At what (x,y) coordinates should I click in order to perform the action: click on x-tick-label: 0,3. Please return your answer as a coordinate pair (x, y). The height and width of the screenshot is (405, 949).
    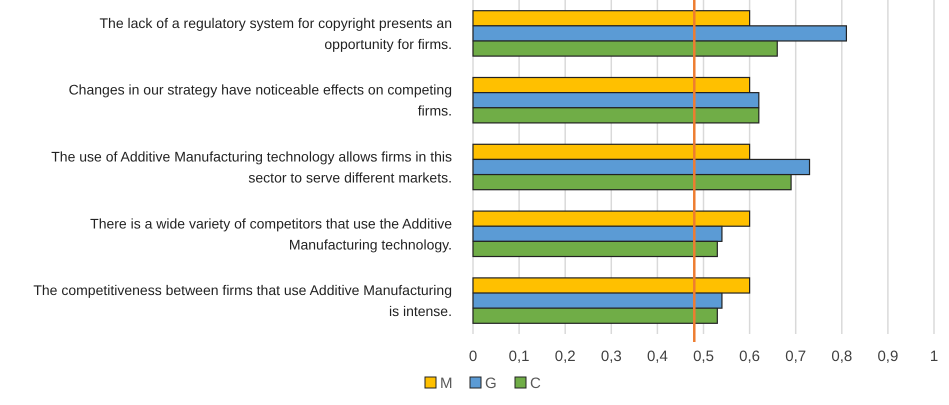
    Looking at the image, I should click on (611, 356).